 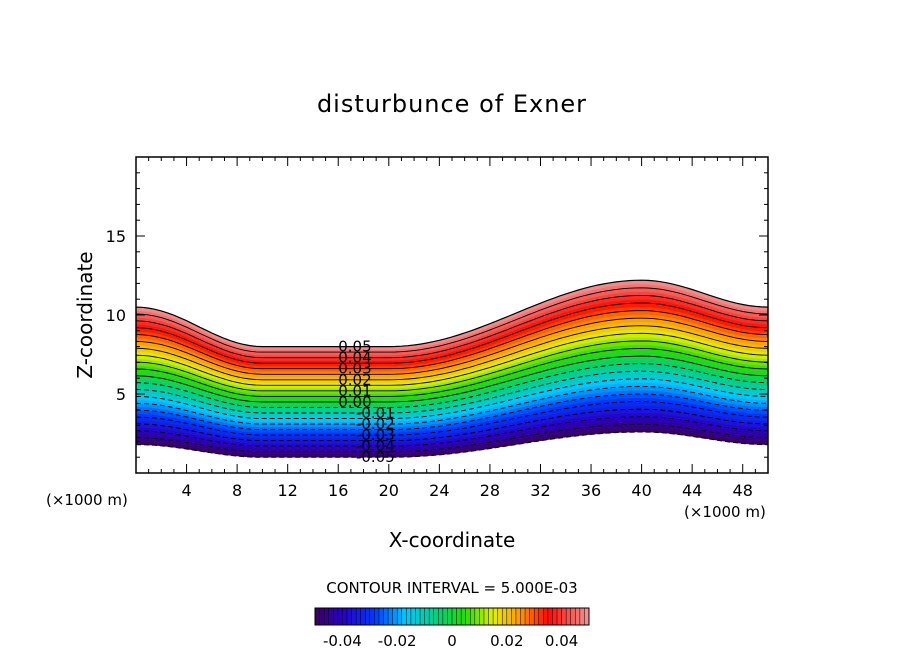 I want to click on x-unit-right: (×1000 m), so click(x=725, y=512).